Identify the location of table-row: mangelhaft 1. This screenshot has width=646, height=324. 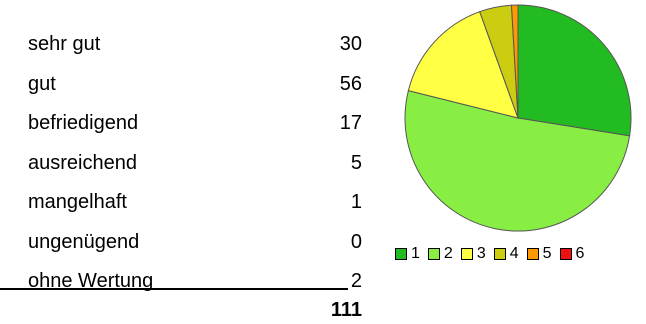
(192, 208).